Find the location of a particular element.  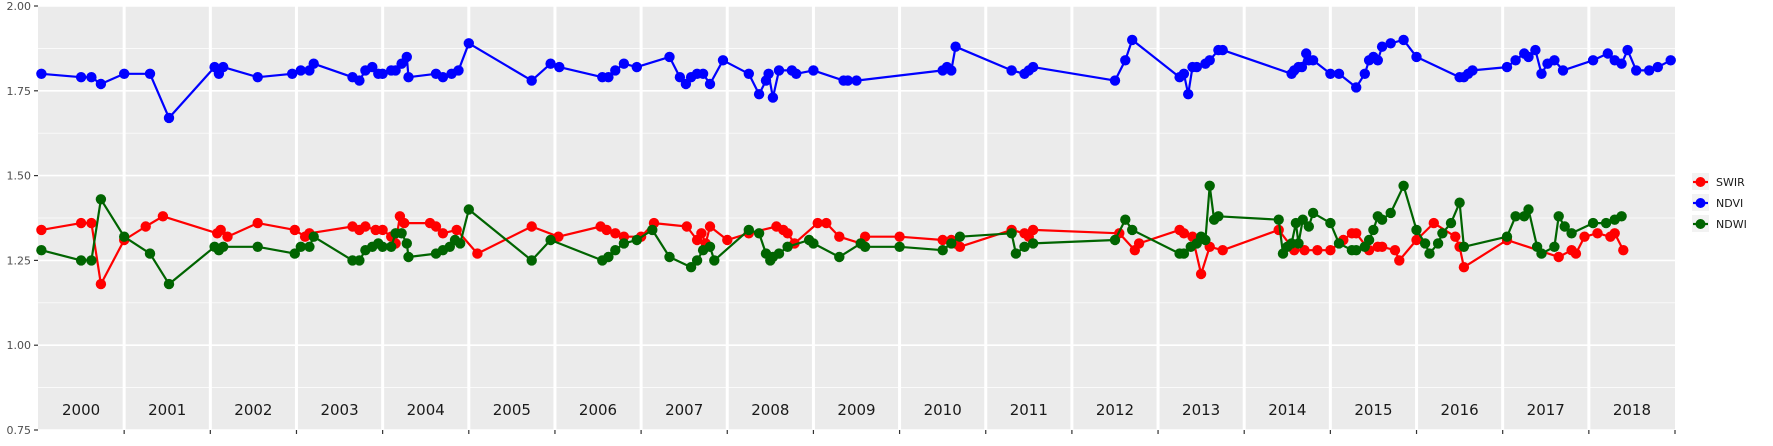

legend-key-point is located at coordinates (1700, 182).